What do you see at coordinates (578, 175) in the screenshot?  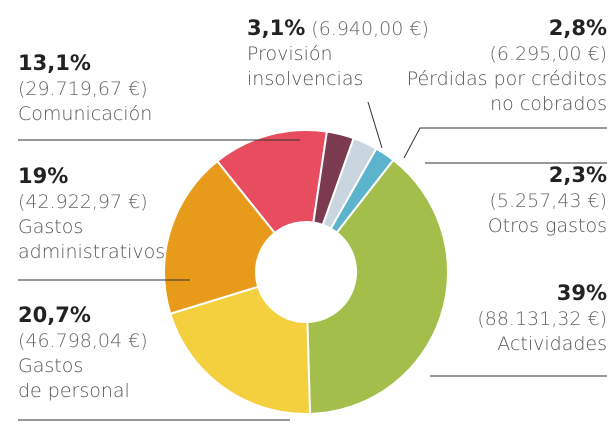 I see `value-label: 2,3%` at bounding box center [578, 175].